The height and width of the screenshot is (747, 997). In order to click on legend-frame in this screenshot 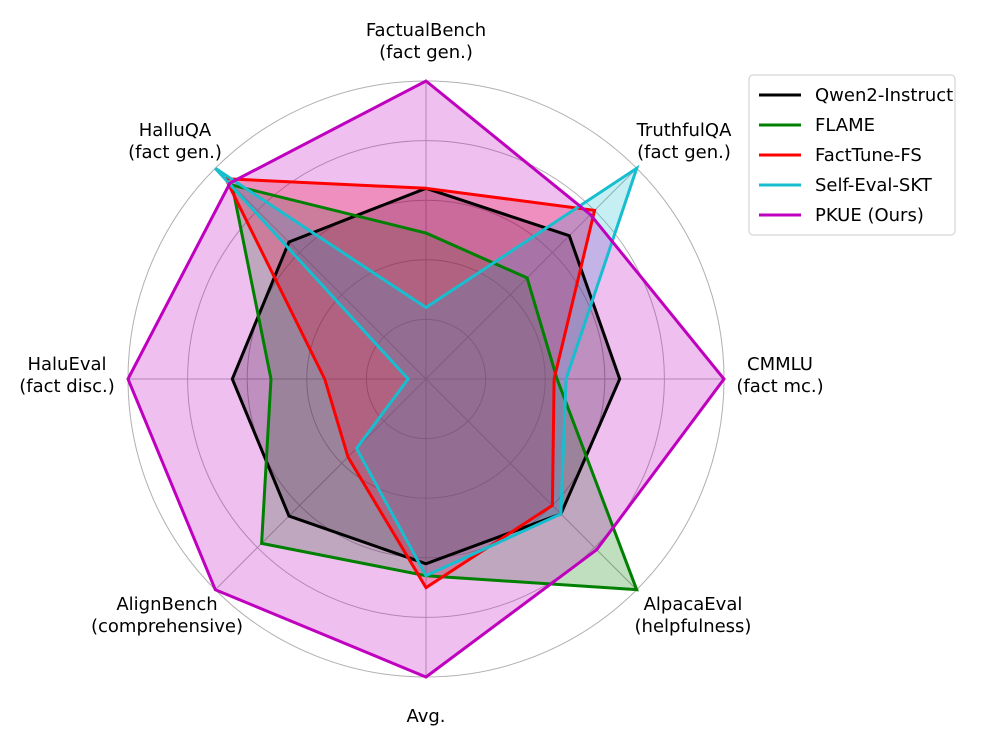, I will do `click(852, 155)`.